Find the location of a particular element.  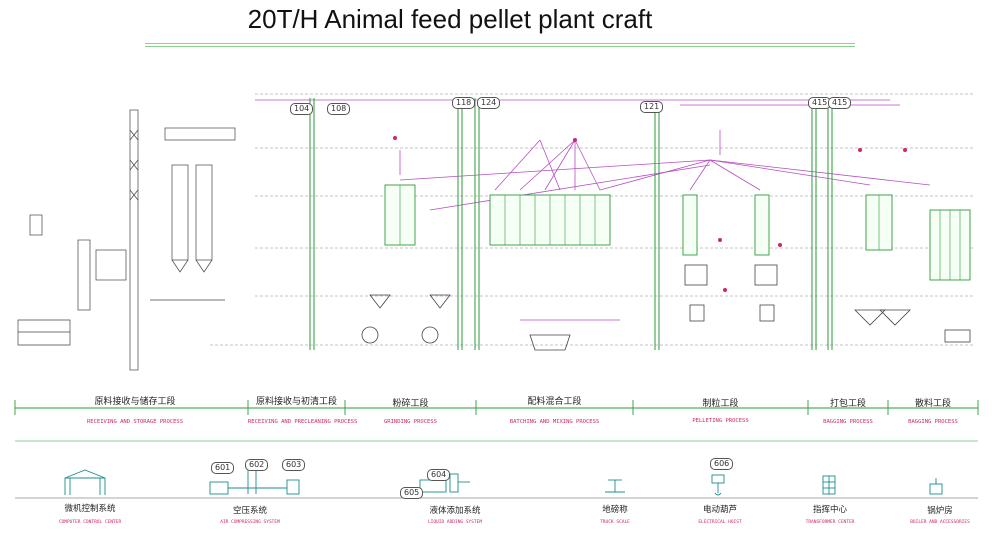

section-title-en: RECEIVING AND PRECLEANING PROCESS is located at coordinates (303, 422).